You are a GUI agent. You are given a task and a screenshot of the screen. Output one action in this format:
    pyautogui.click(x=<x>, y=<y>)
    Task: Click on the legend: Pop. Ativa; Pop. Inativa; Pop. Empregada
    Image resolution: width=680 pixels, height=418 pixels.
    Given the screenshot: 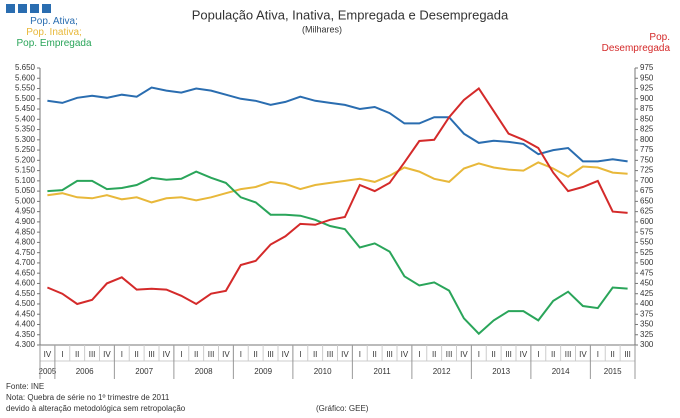 What is the action you would take?
    pyautogui.click(x=54, y=32)
    